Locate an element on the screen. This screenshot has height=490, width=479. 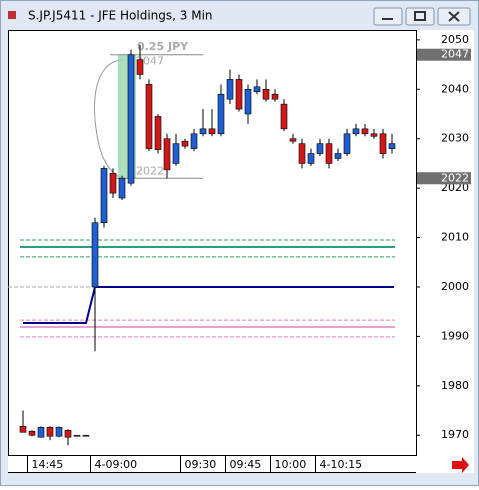
axis-price-label: 2022 is located at coordinates (455, 177).